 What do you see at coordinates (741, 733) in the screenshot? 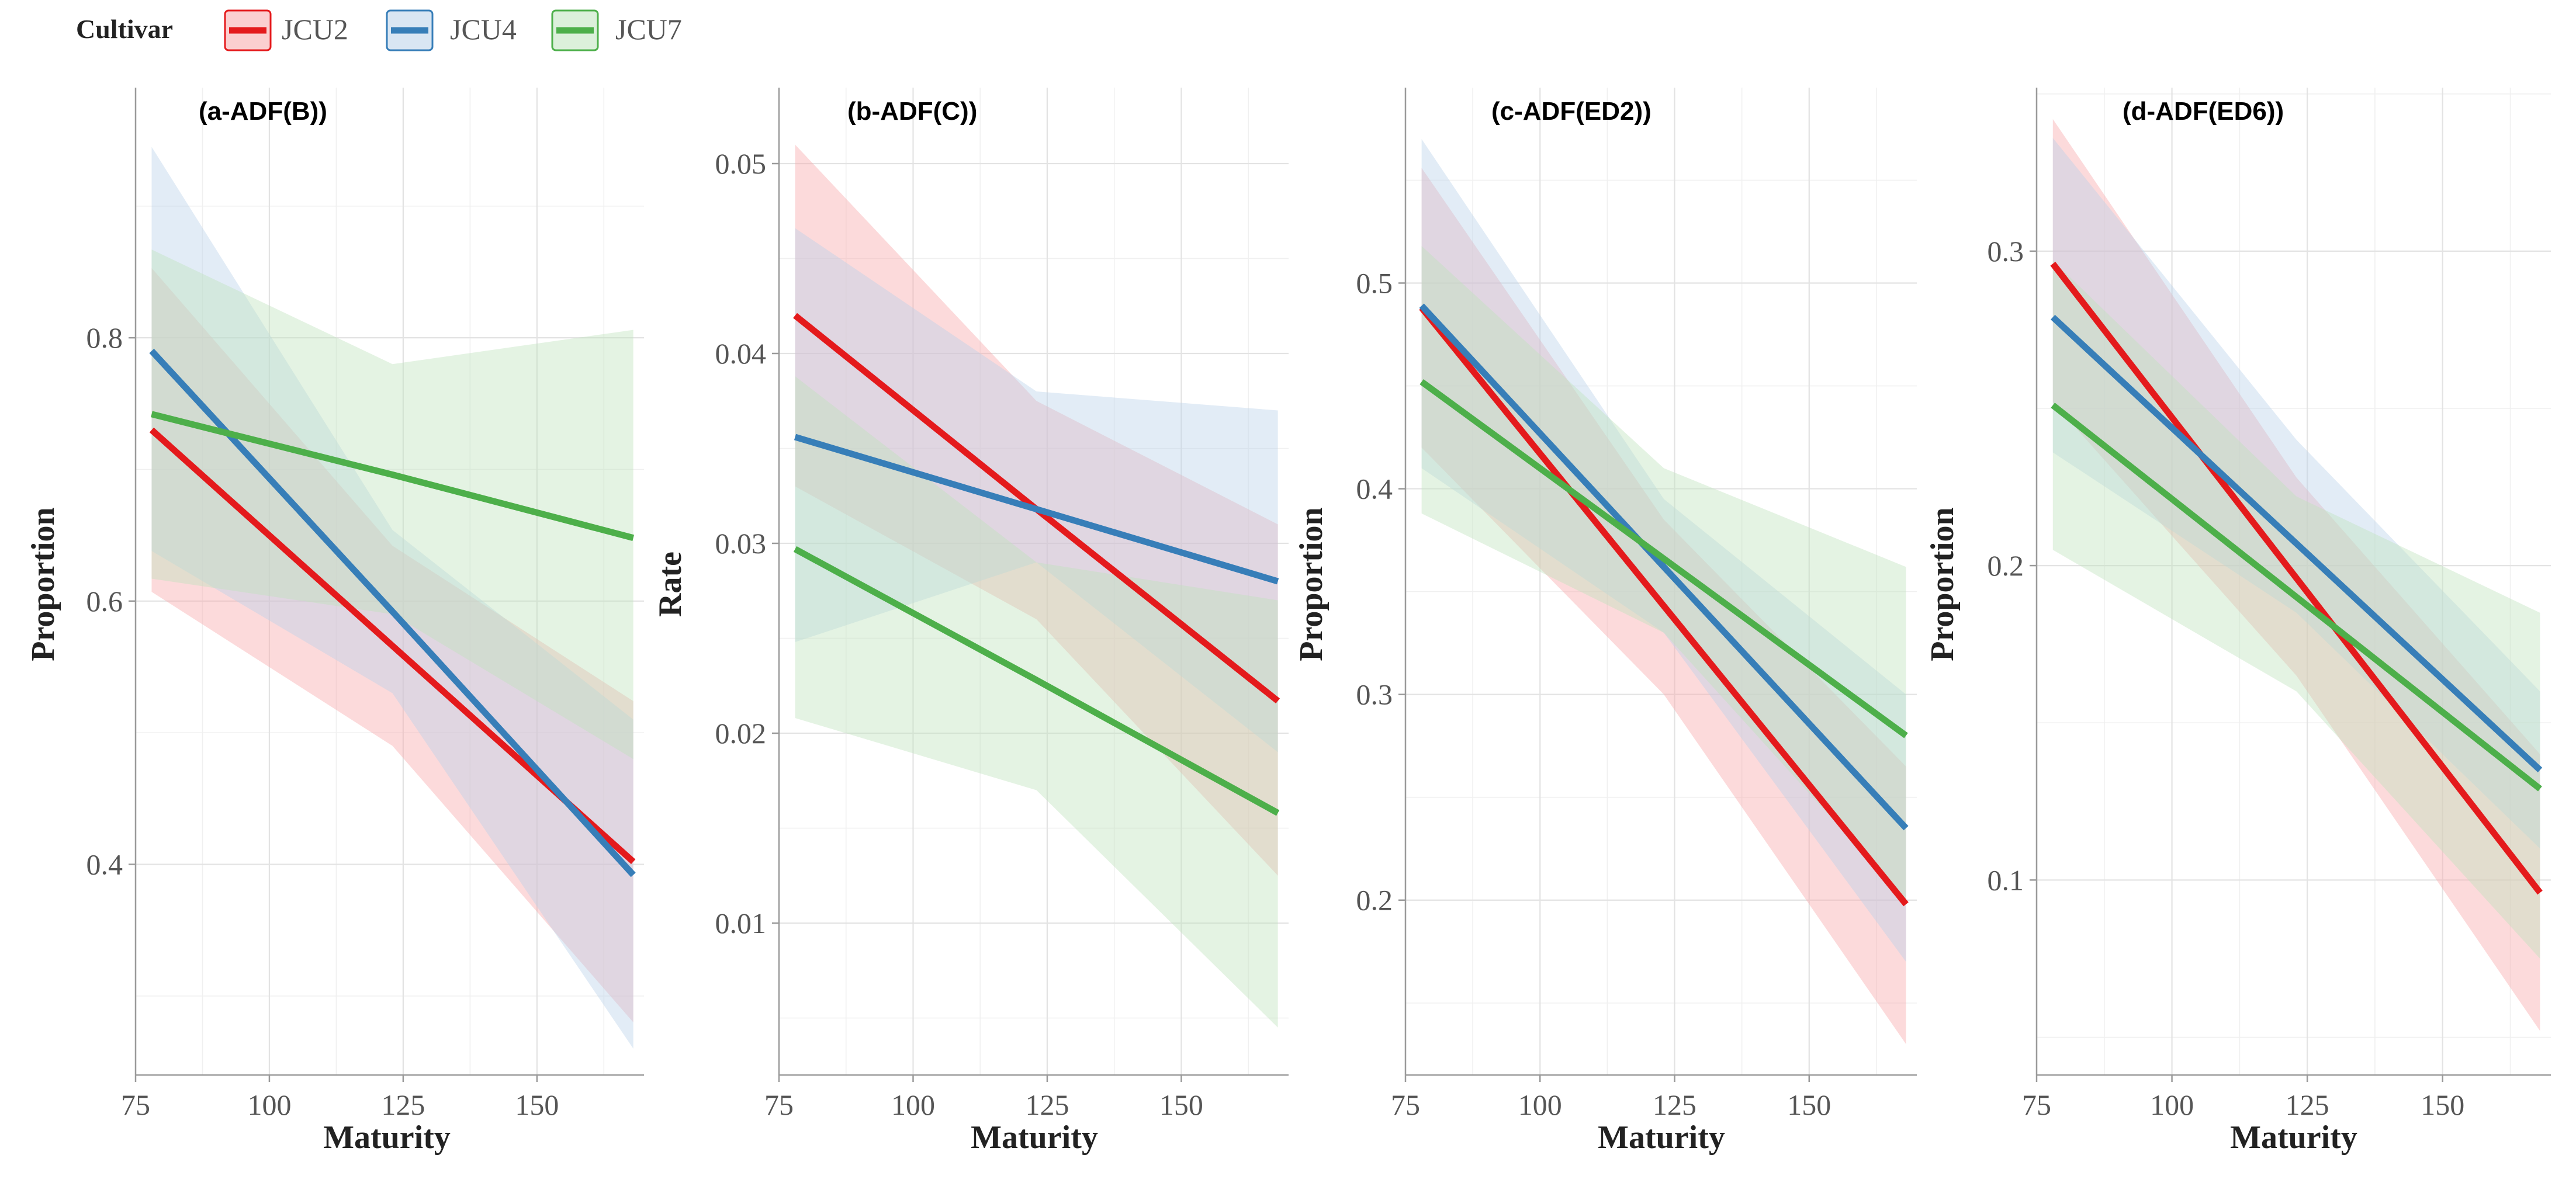
I see `y-tick-label: 0.02` at bounding box center [741, 733].